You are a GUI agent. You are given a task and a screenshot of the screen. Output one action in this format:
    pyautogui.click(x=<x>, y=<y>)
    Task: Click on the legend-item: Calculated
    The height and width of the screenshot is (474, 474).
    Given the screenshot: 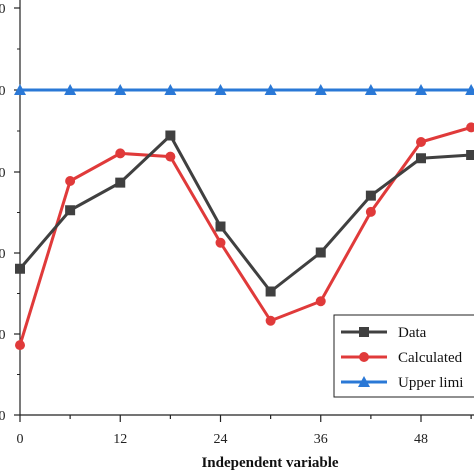 What is the action you would take?
    pyautogui.click(x=402, y=358)
    